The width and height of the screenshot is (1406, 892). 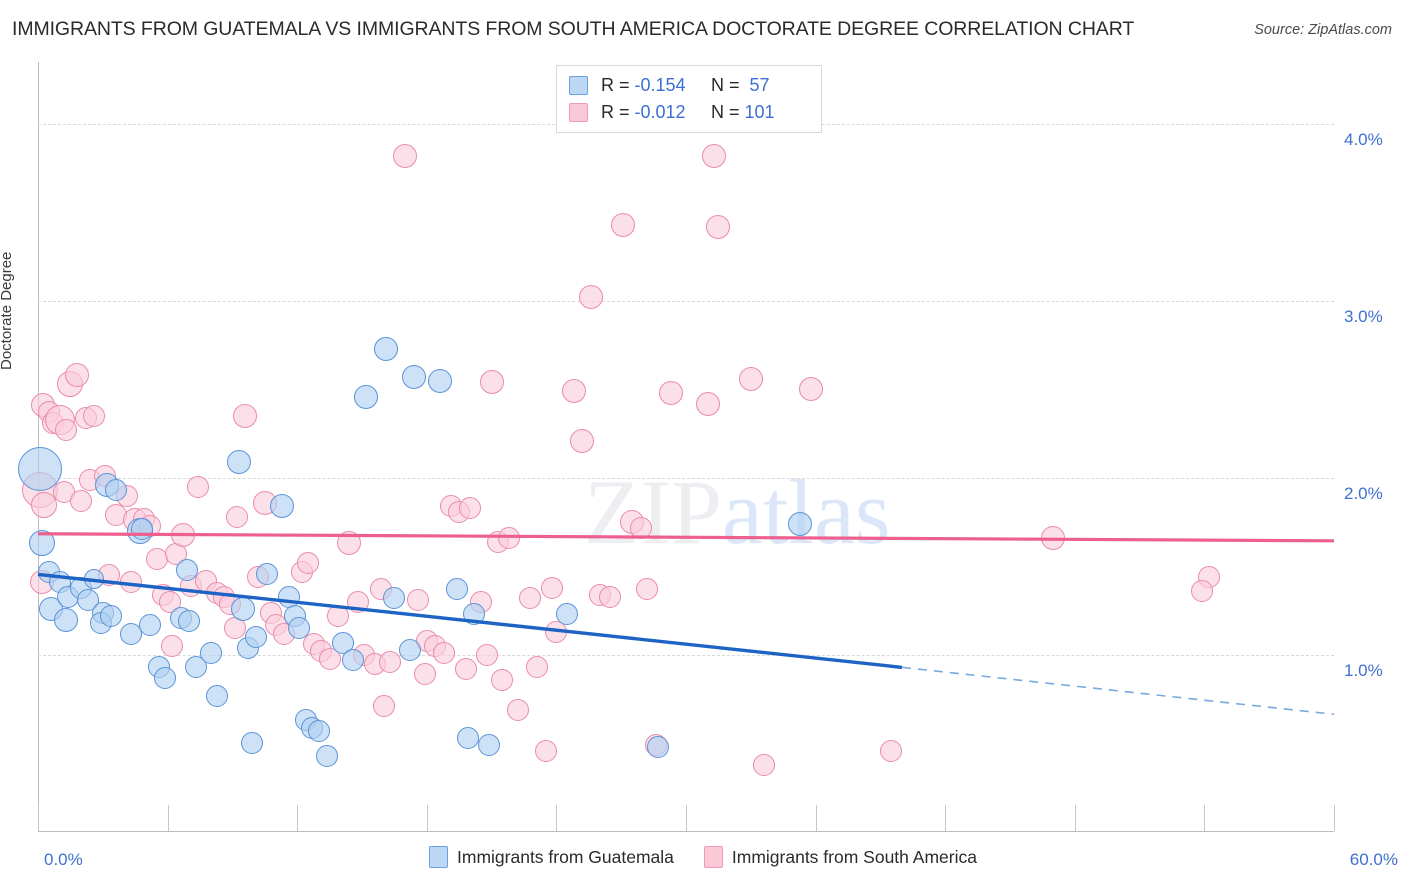 I want to click on watermark: ZIPatlas, so click(x=737, y=512).